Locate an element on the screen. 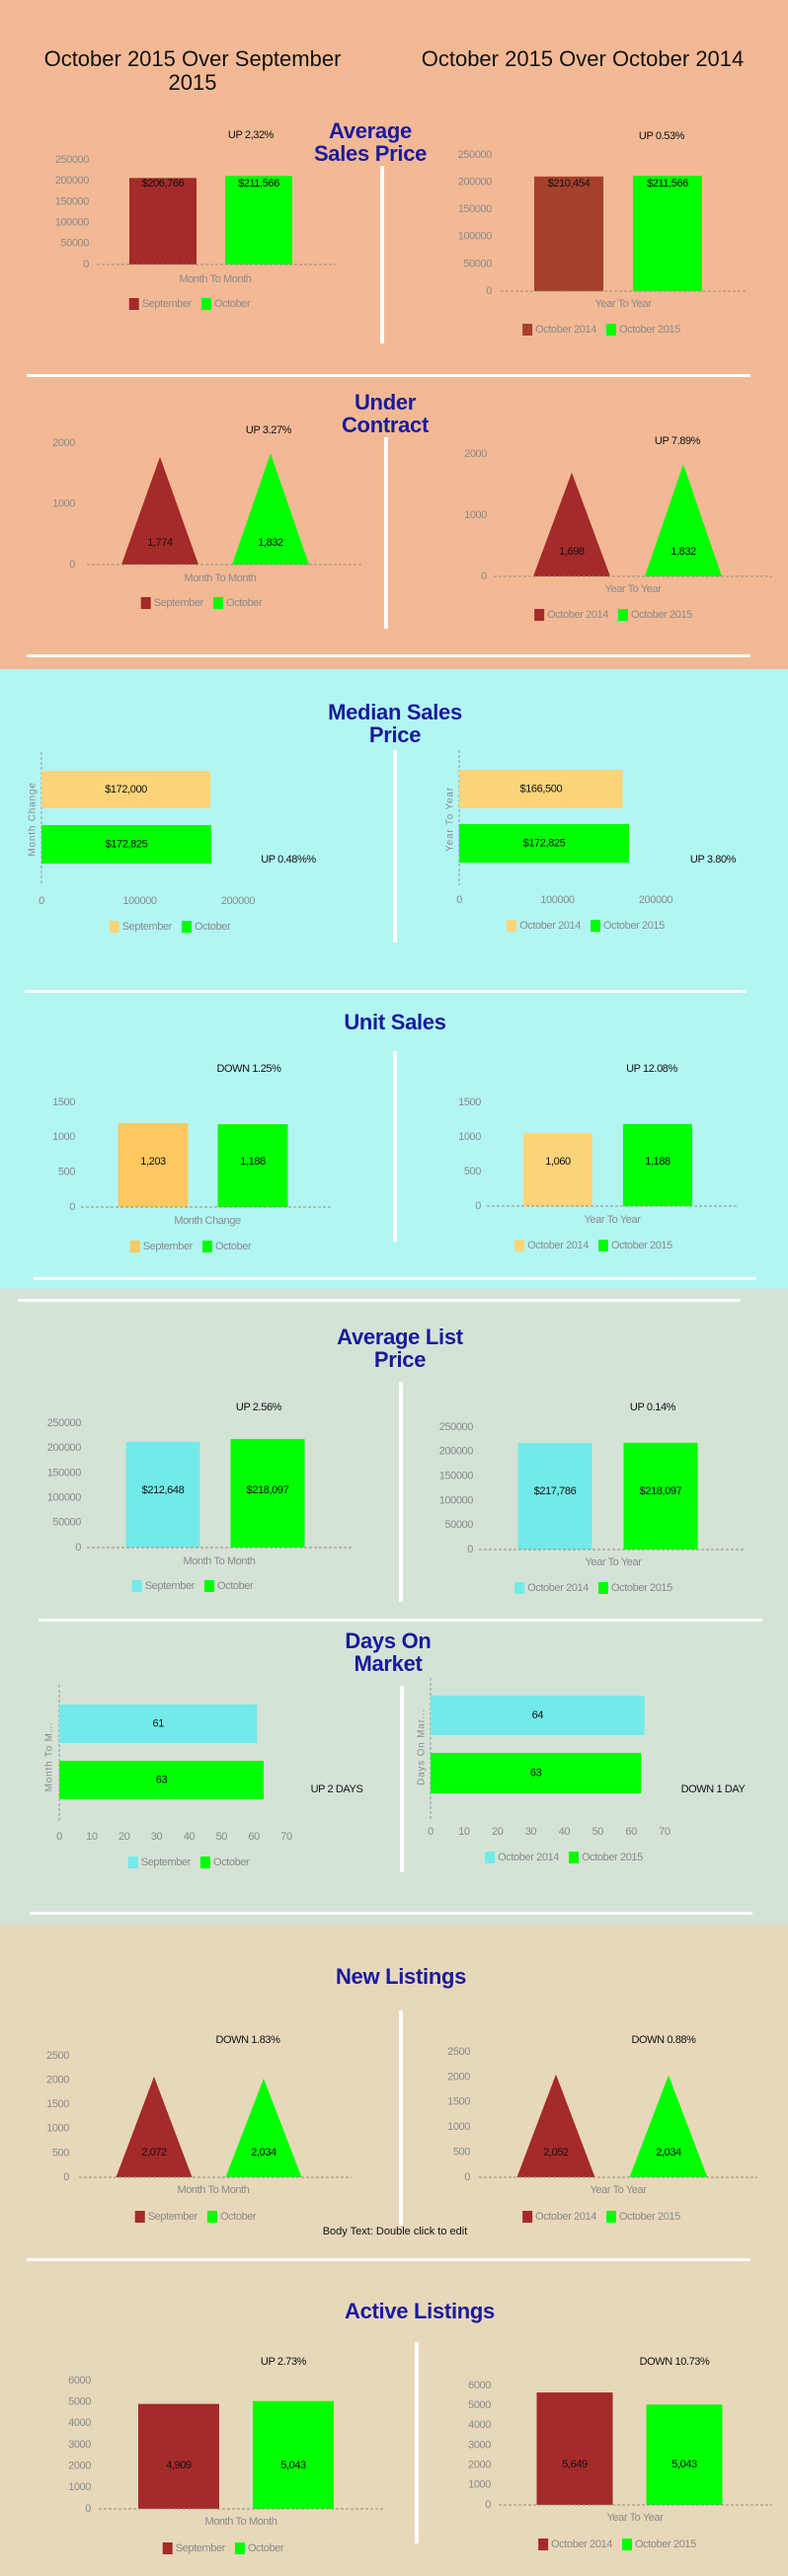  body-text-placeholder: Body Text: Double click to edit is located at coordinates (395, 2231).